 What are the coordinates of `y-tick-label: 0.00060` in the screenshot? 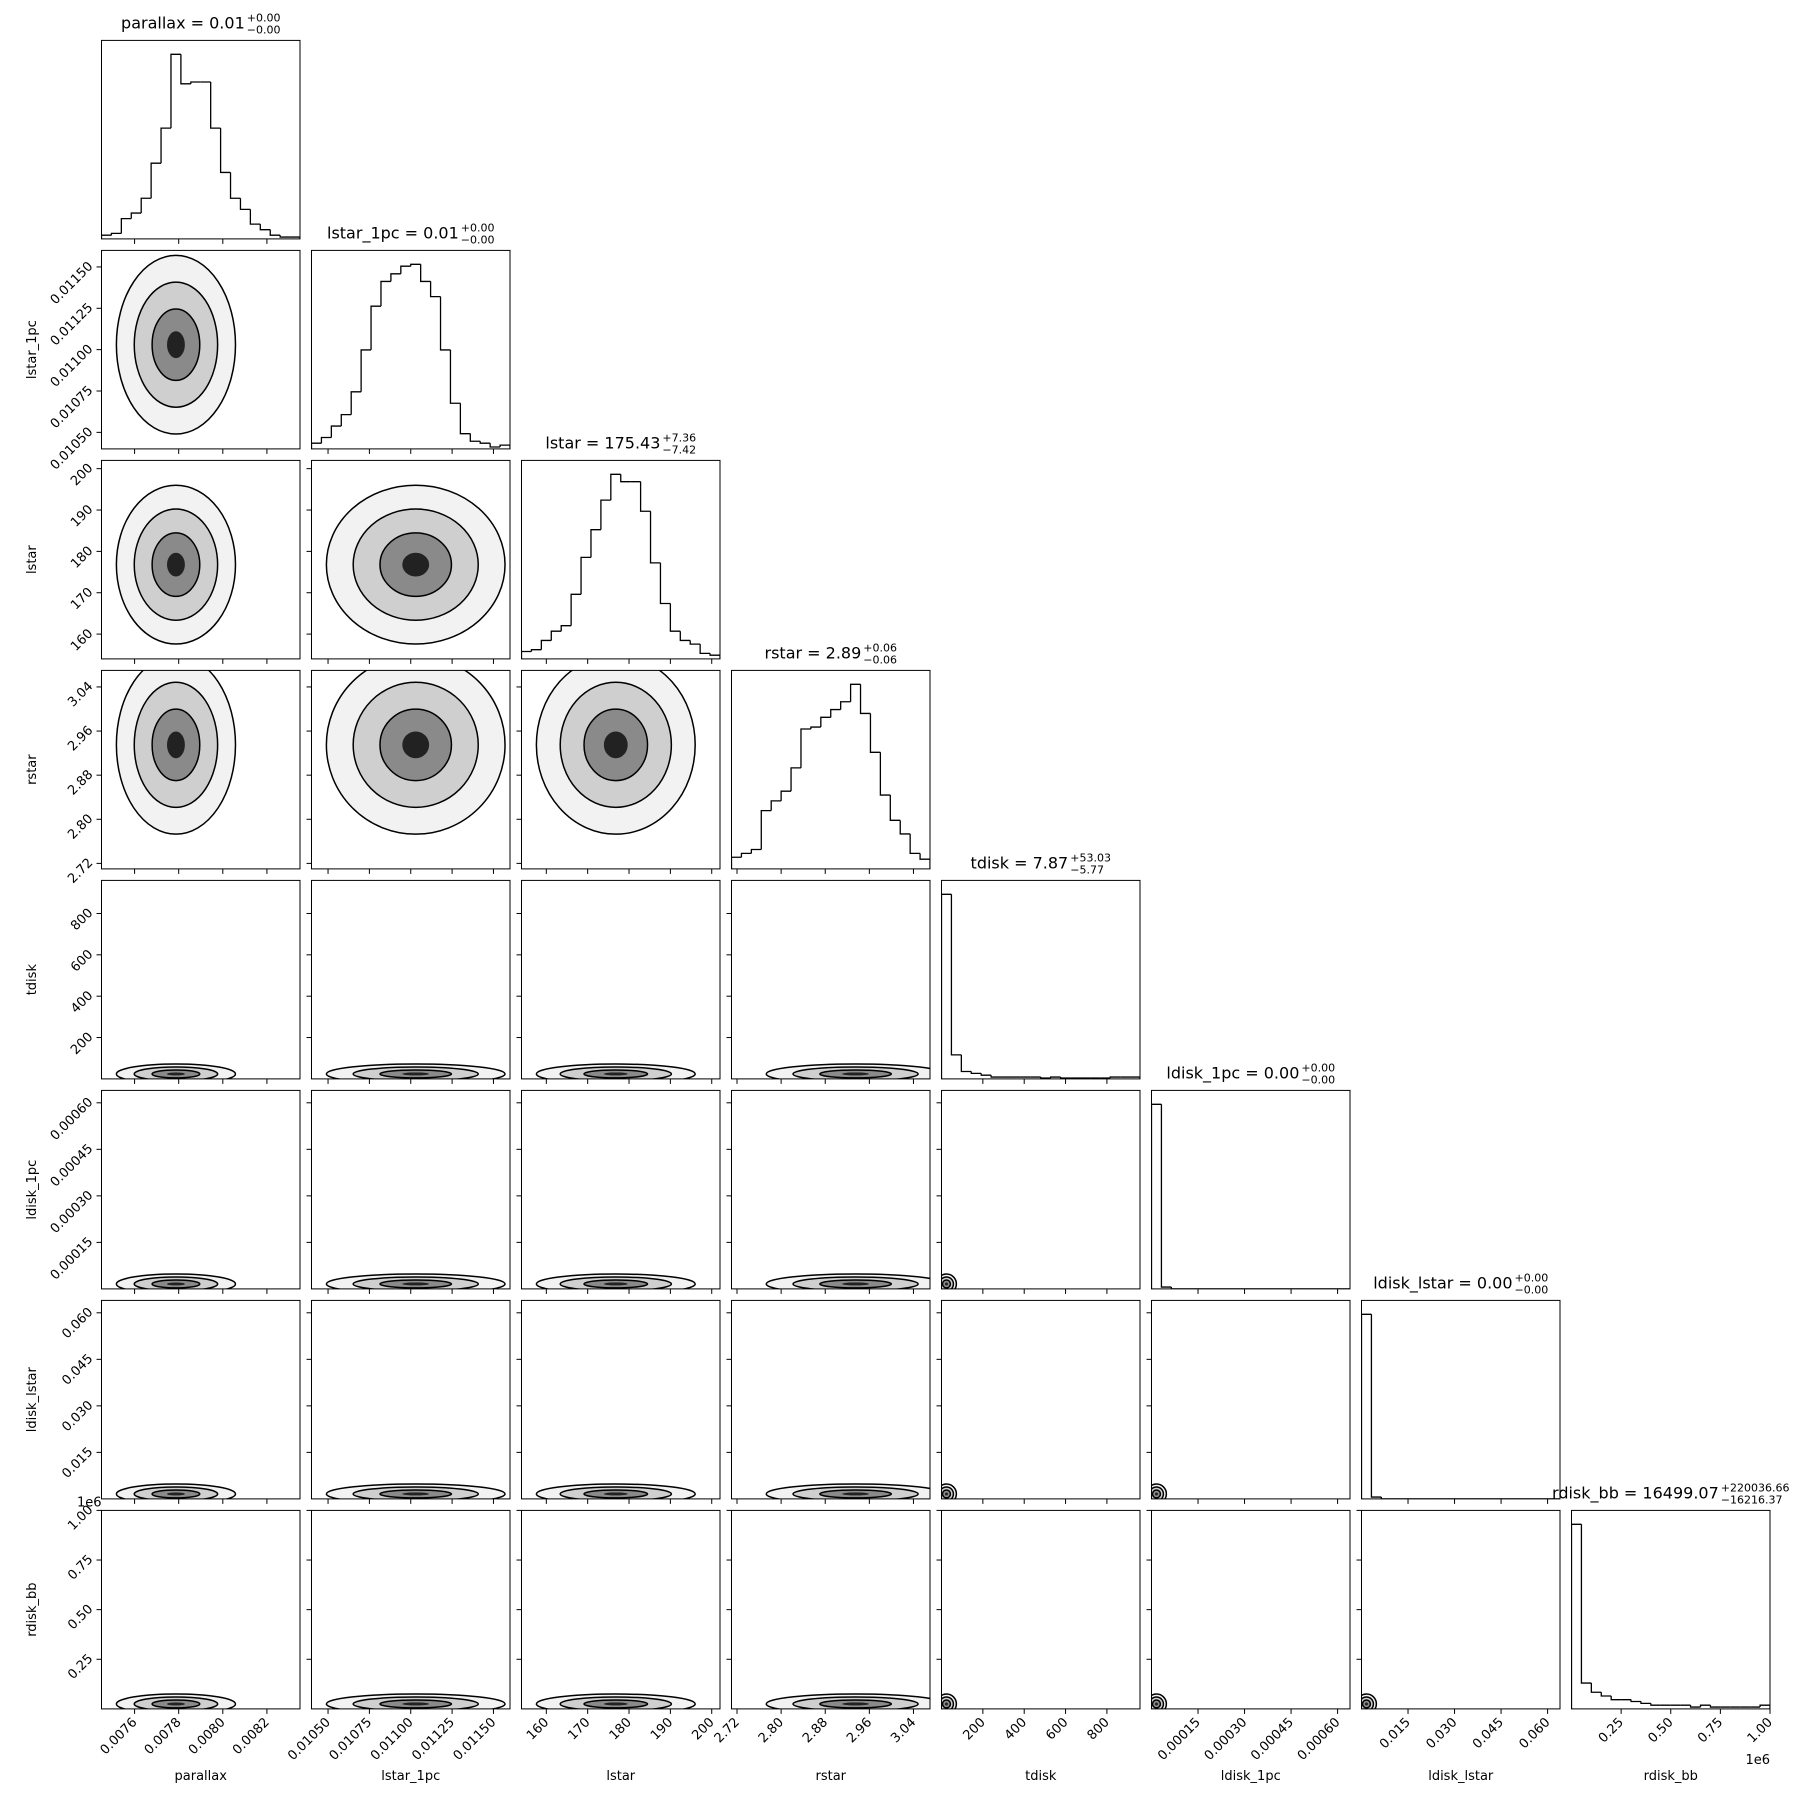 It's located at (72, 1119).